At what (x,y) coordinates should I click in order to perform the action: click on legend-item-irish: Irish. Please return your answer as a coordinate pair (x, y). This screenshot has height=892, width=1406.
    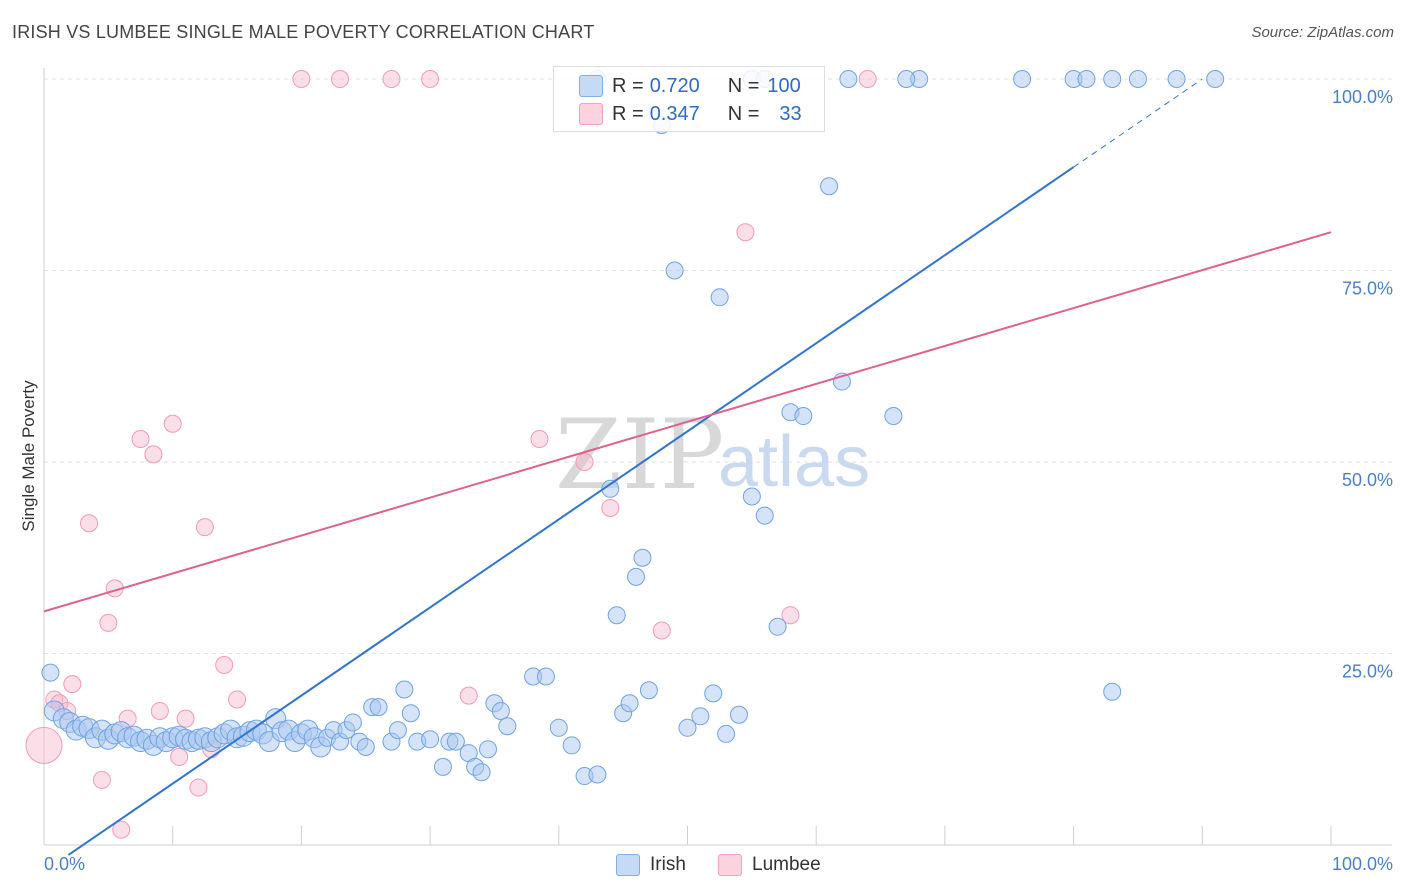
    Looking at the image, I should click on (651, 865).